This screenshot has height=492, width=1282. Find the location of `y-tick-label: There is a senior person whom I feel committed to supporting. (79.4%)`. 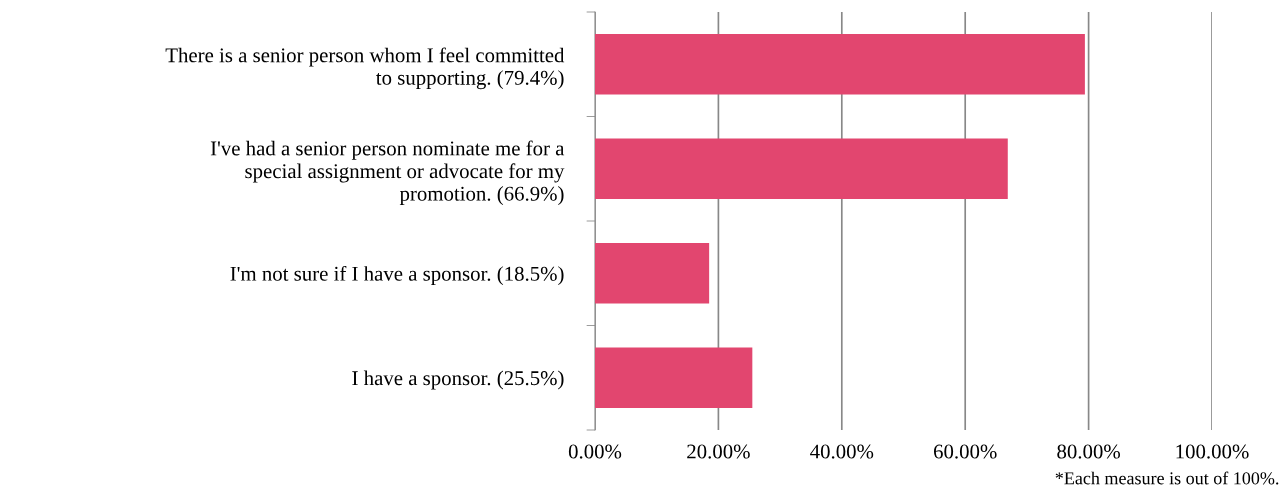

y-tick-label: There is a senior person whom I feel committed to supporting. (79.4%) is located at coordinates (365, 68).